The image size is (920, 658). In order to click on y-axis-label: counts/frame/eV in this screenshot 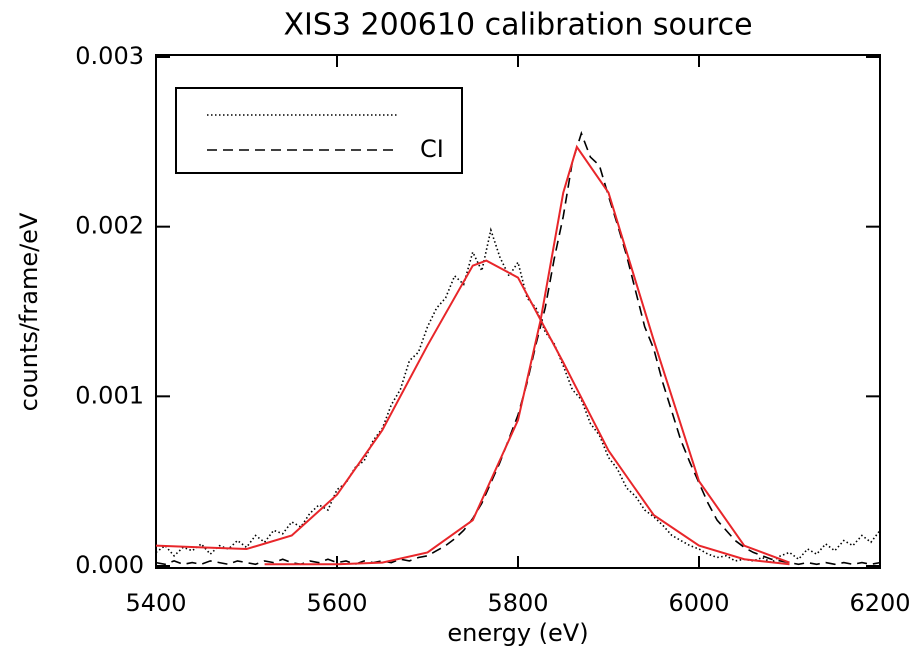, I will do `click(29, 311)`.